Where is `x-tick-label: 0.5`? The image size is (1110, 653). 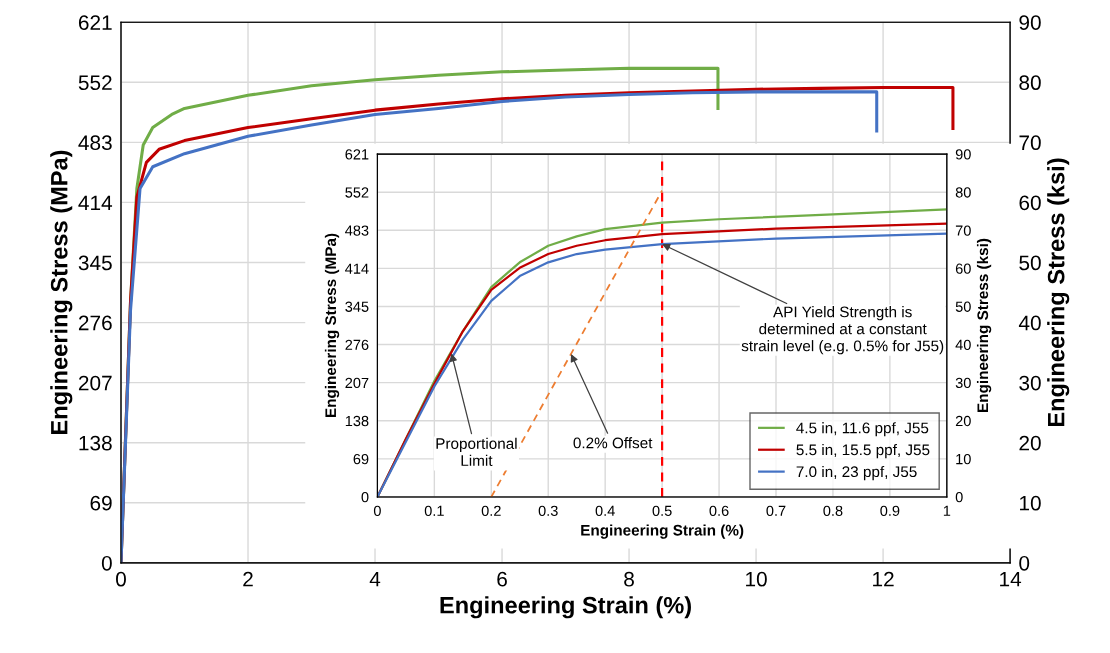 x-tick-label: 0.5 is located at coordinates (662, 510).